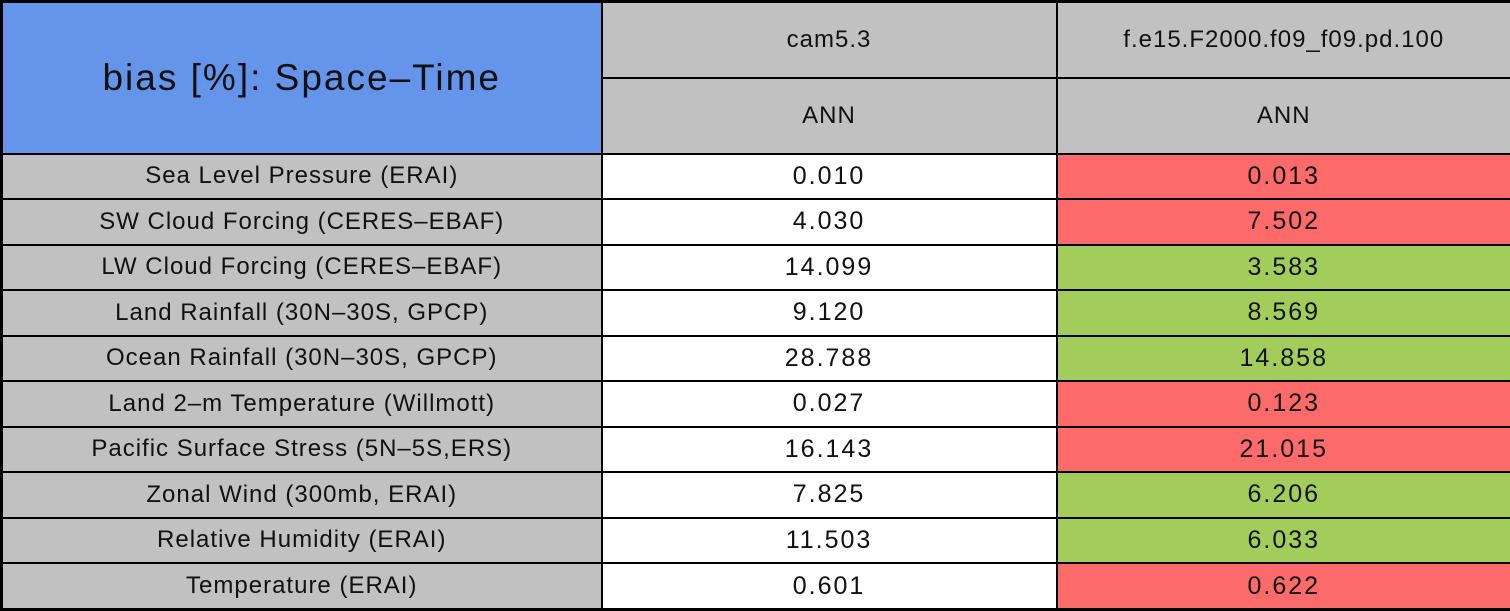  I want to click on control-value-cell: 28.788, so click(829, 358).